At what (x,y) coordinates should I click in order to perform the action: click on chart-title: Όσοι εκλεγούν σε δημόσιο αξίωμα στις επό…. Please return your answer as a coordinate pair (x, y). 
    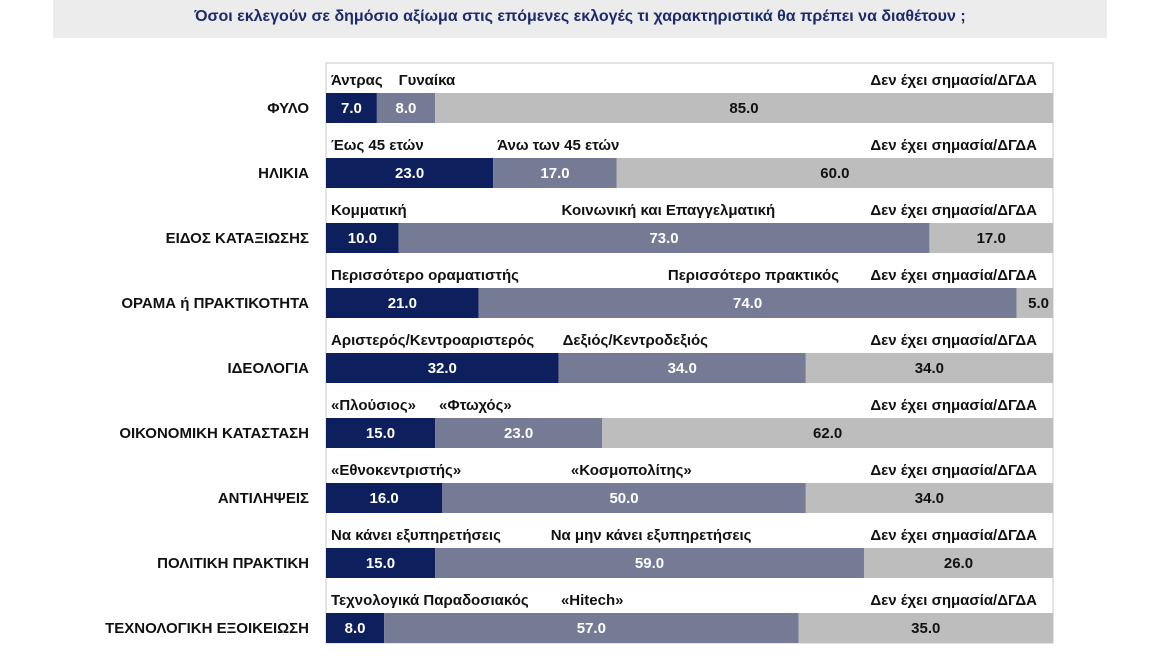
    Looking at the image, I should click on (580, 16).